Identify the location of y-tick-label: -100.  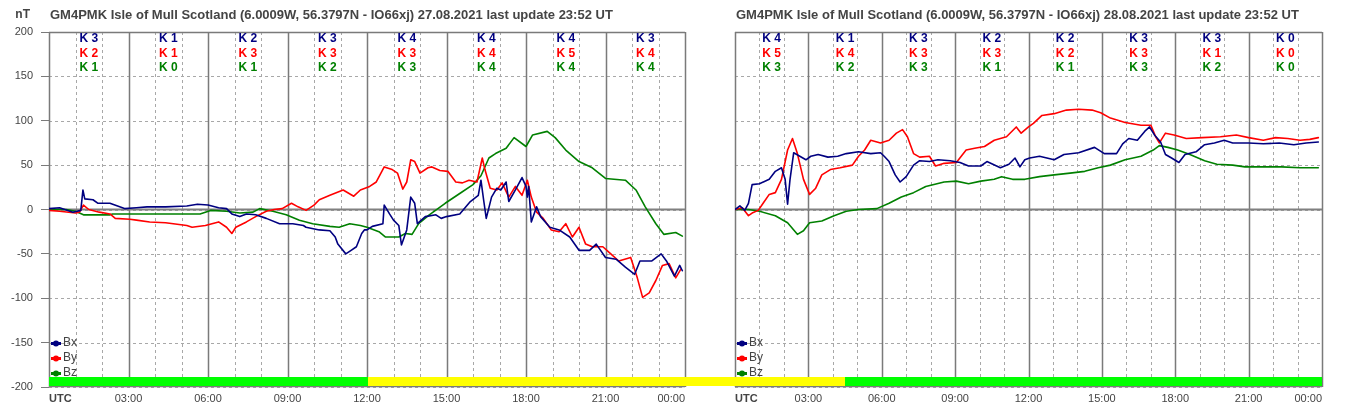
(21, 297).